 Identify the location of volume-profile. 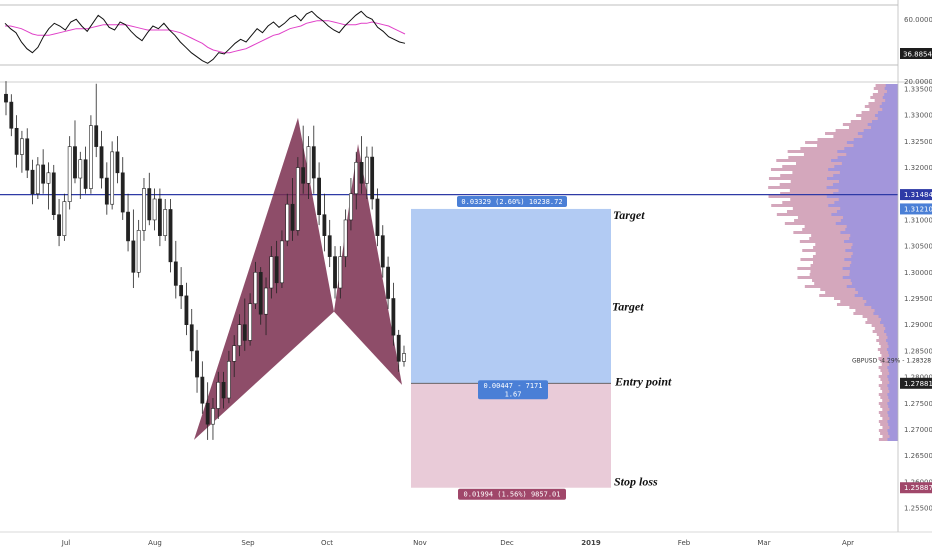
(833, 262).